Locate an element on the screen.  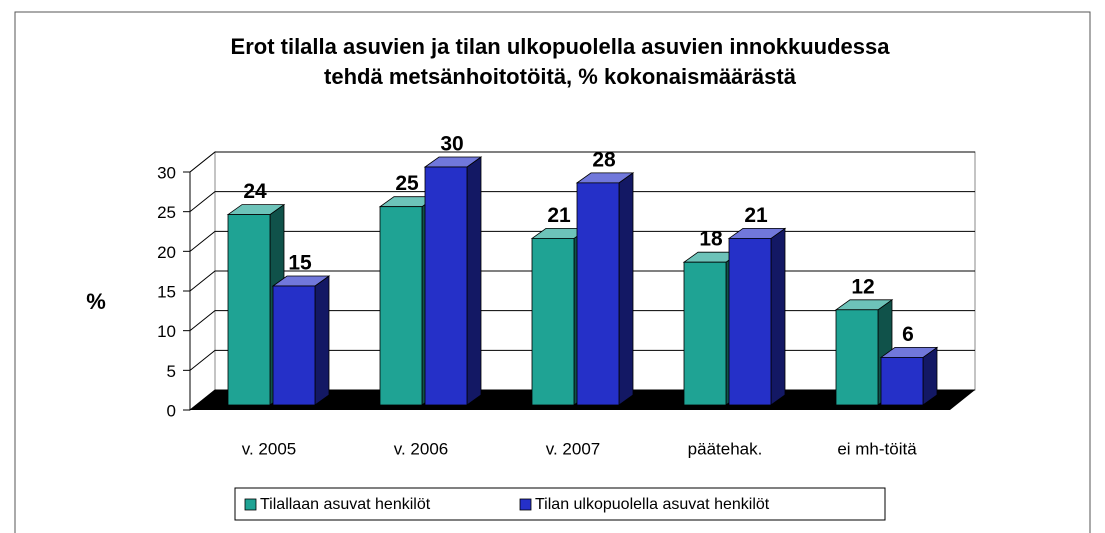
value-label: 25 is located at coordinates (407, 183).